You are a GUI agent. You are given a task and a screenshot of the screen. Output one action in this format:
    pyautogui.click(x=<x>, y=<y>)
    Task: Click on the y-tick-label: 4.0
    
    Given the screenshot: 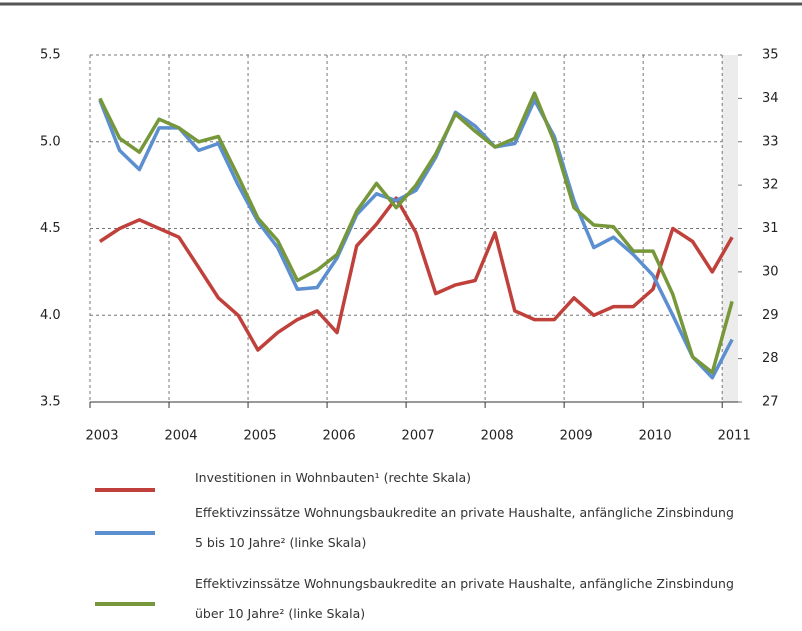 What is the action you would take?
    pyautogui.click(x=50, y=315)
    